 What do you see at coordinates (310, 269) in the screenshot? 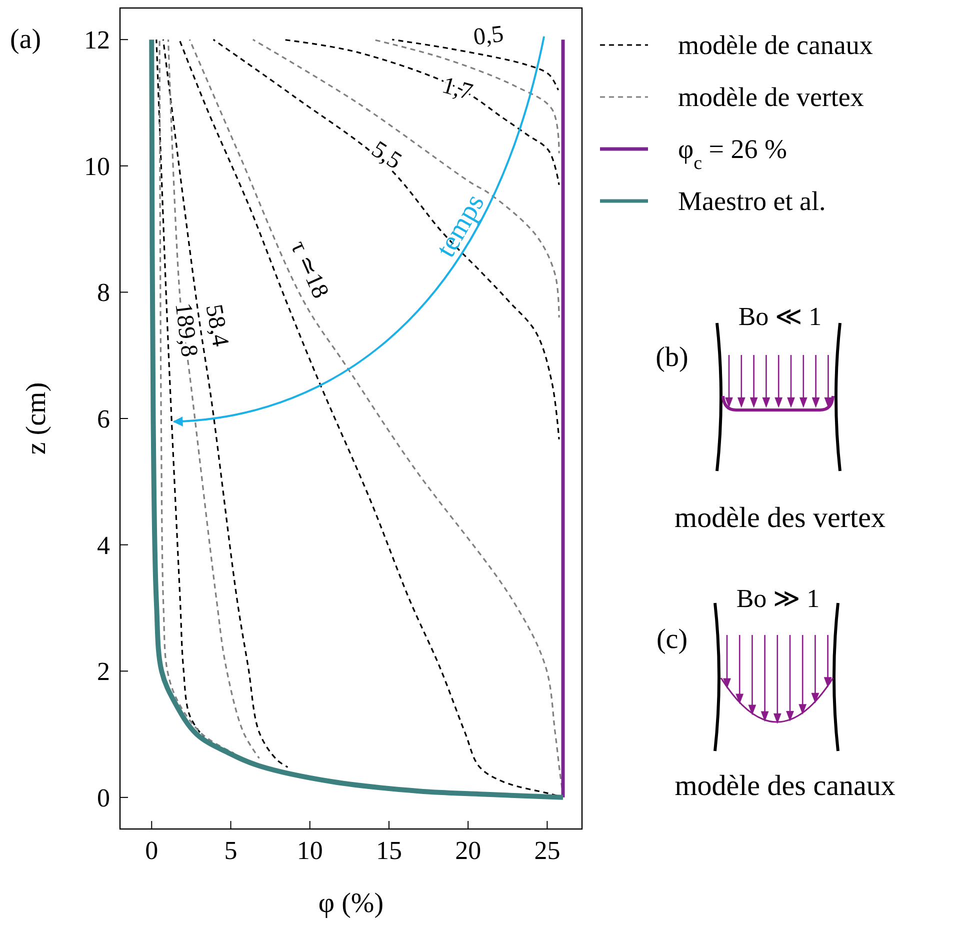
I see `annotation: τ ≃18` at bounding box center [310, 269].